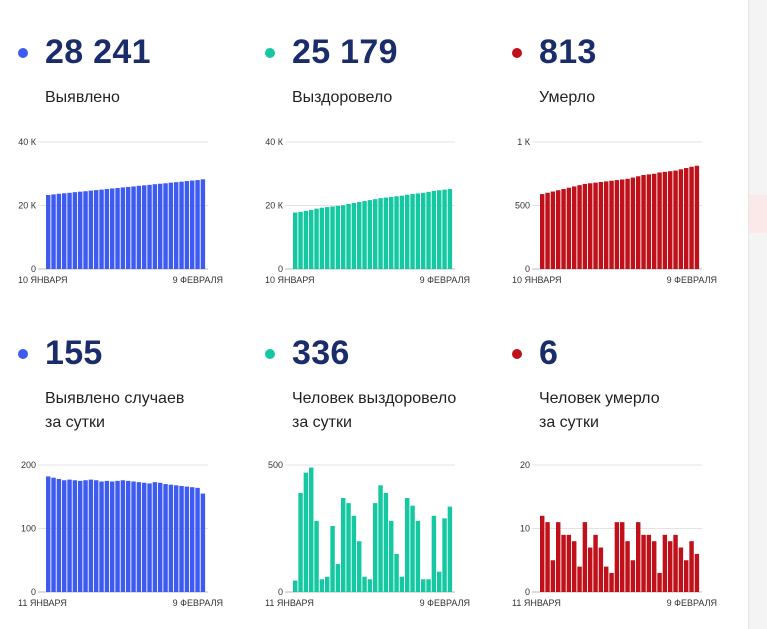  What do you see at coordinates (274, 206) in the screenshot?
I see `y-tick-label: 20 К` at bounding box center [274, 206].